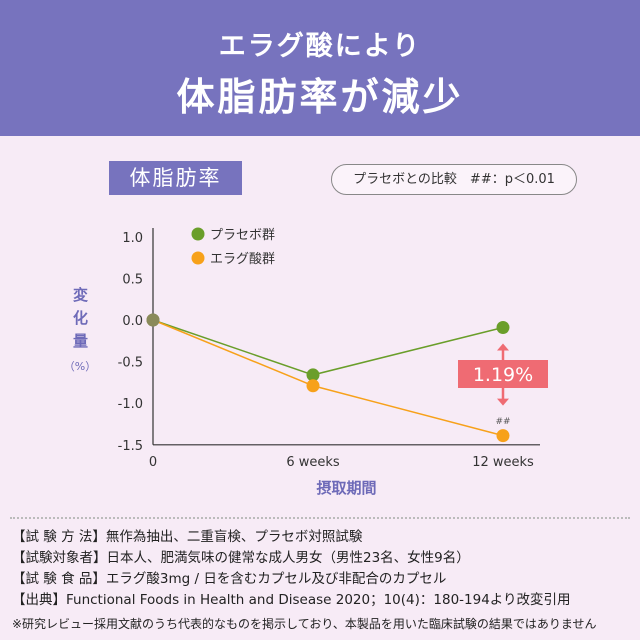 Image resolution: width=640 pixels, height=640 pixels. What do you see at coordinates (132, 321) in the screenshot?
I see `y-tick-label: 0.0` at bounding box center [132, 321].